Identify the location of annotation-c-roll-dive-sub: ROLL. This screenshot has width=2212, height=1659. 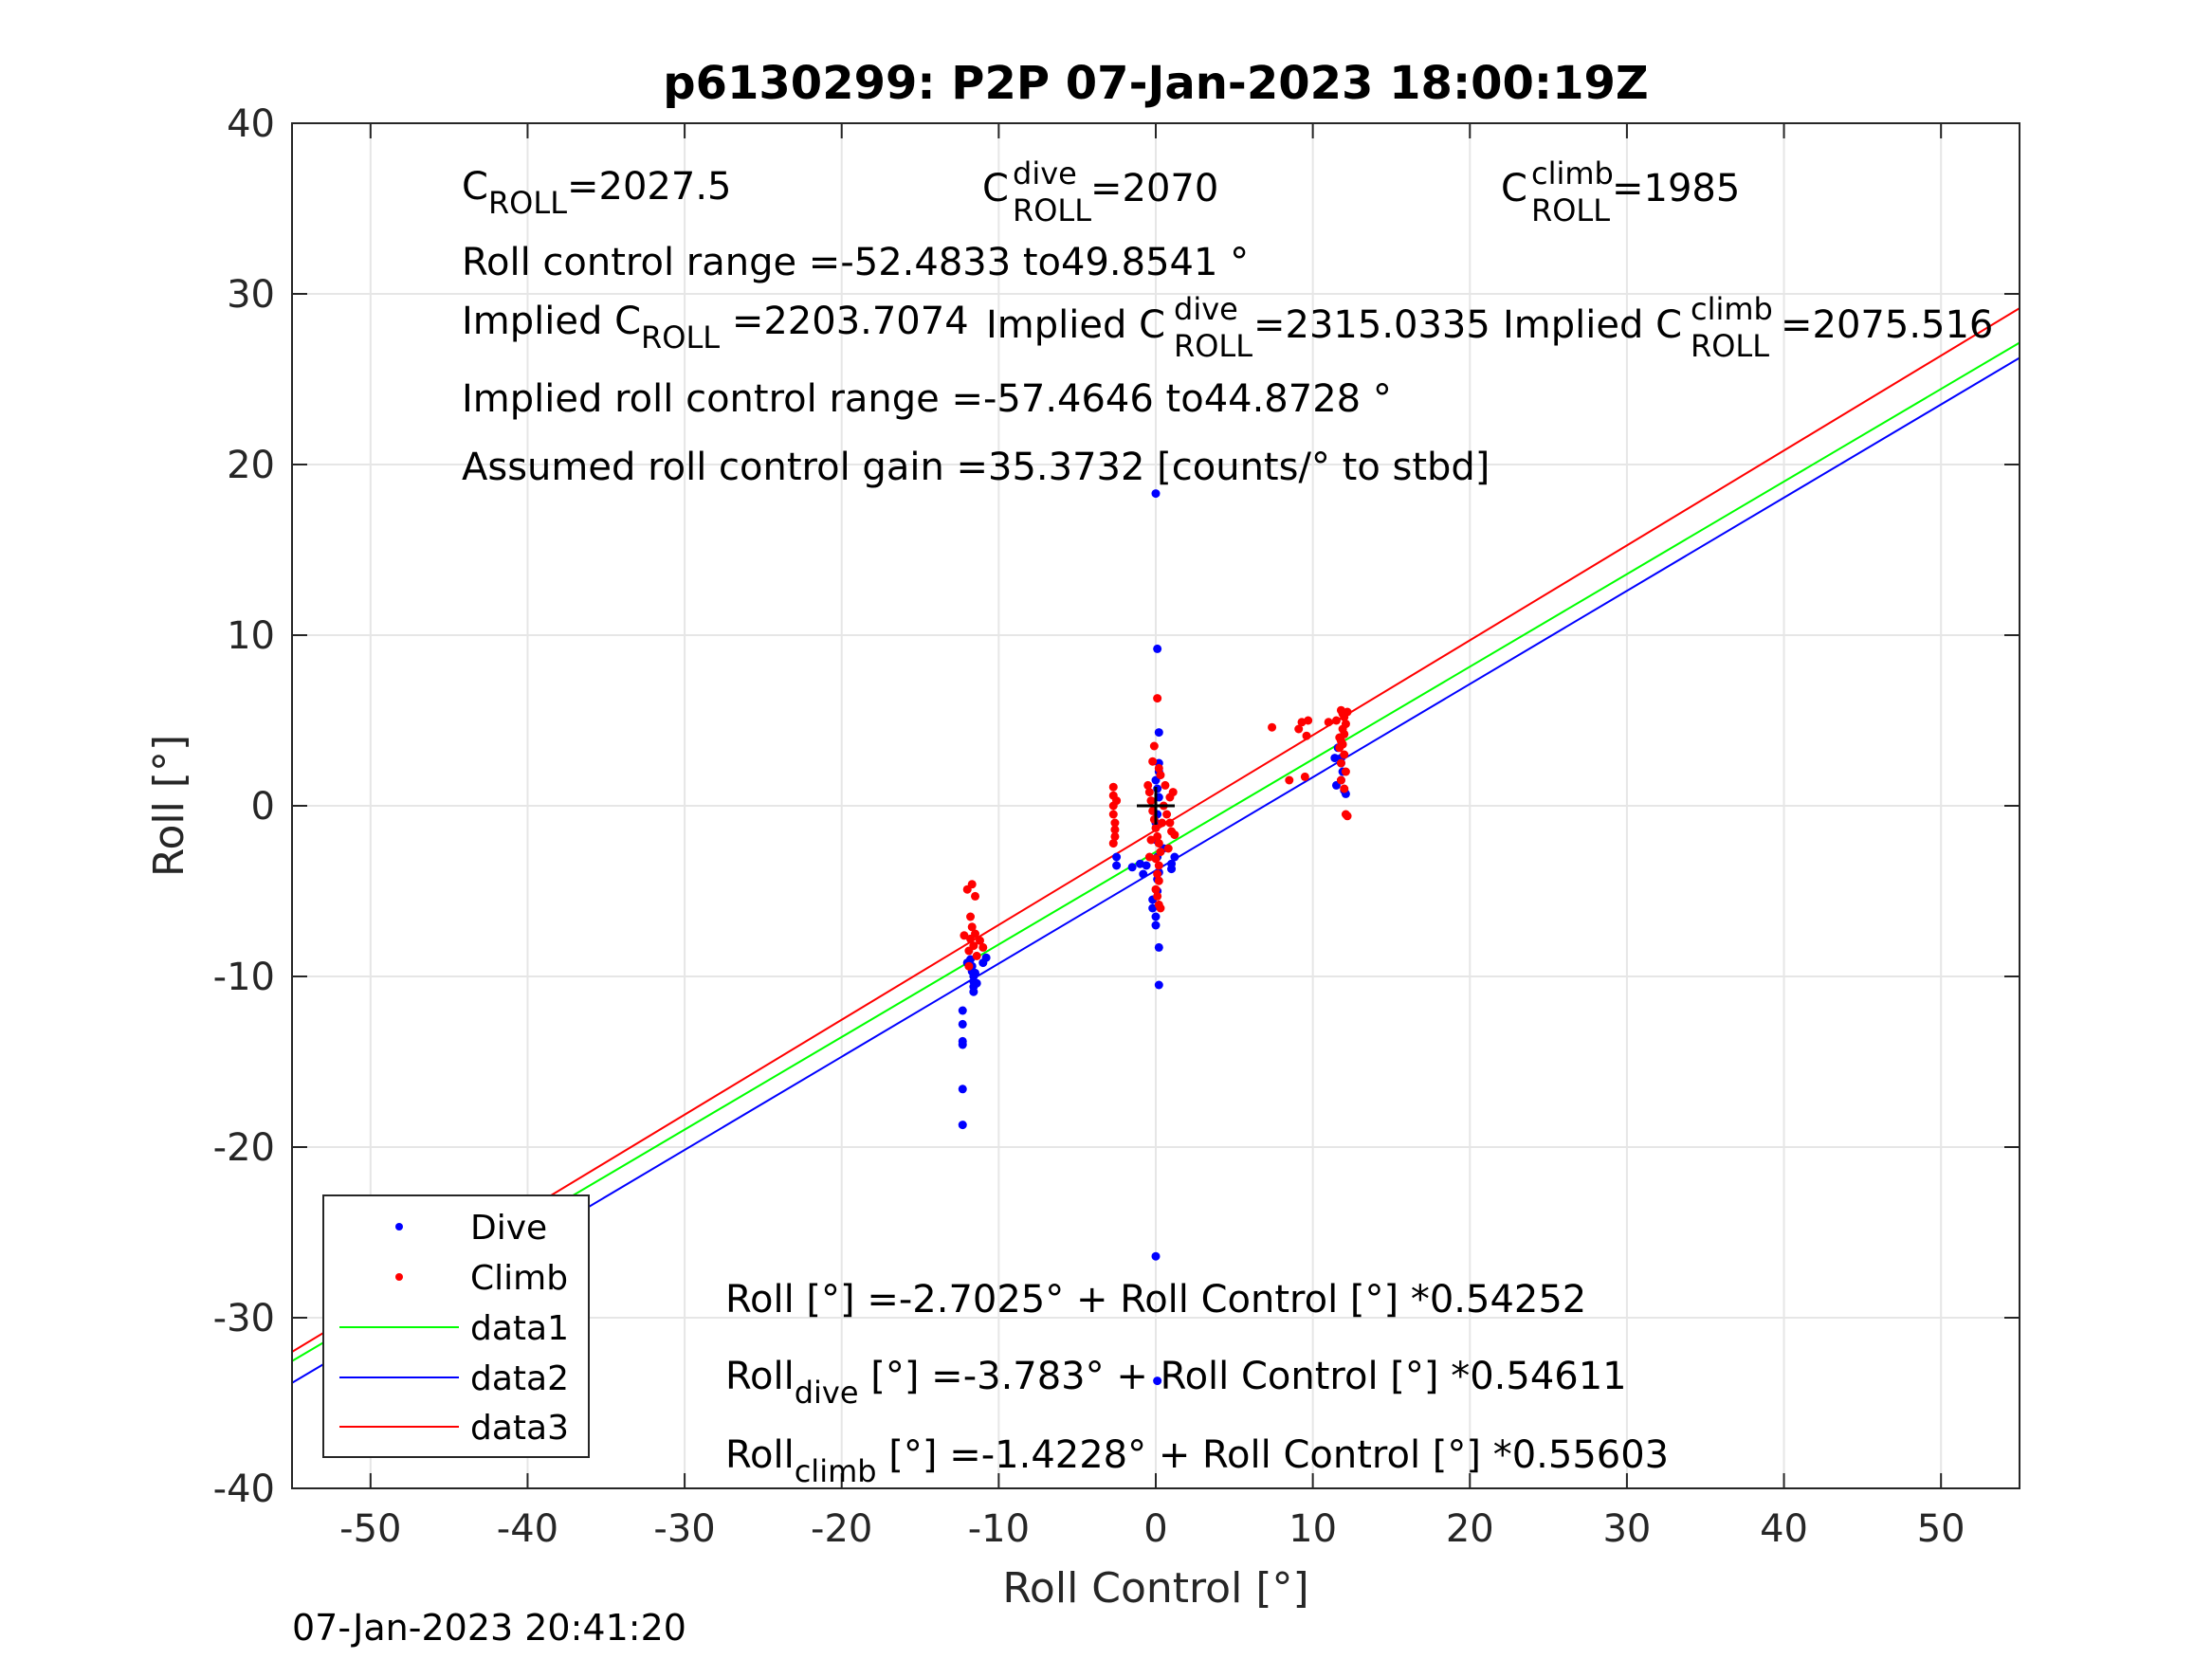
(1052, 210).